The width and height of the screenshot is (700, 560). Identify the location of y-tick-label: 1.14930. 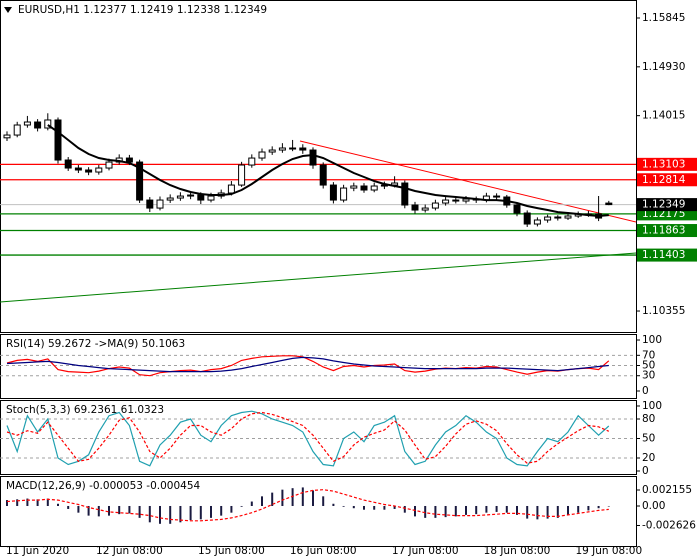
(663, 67).